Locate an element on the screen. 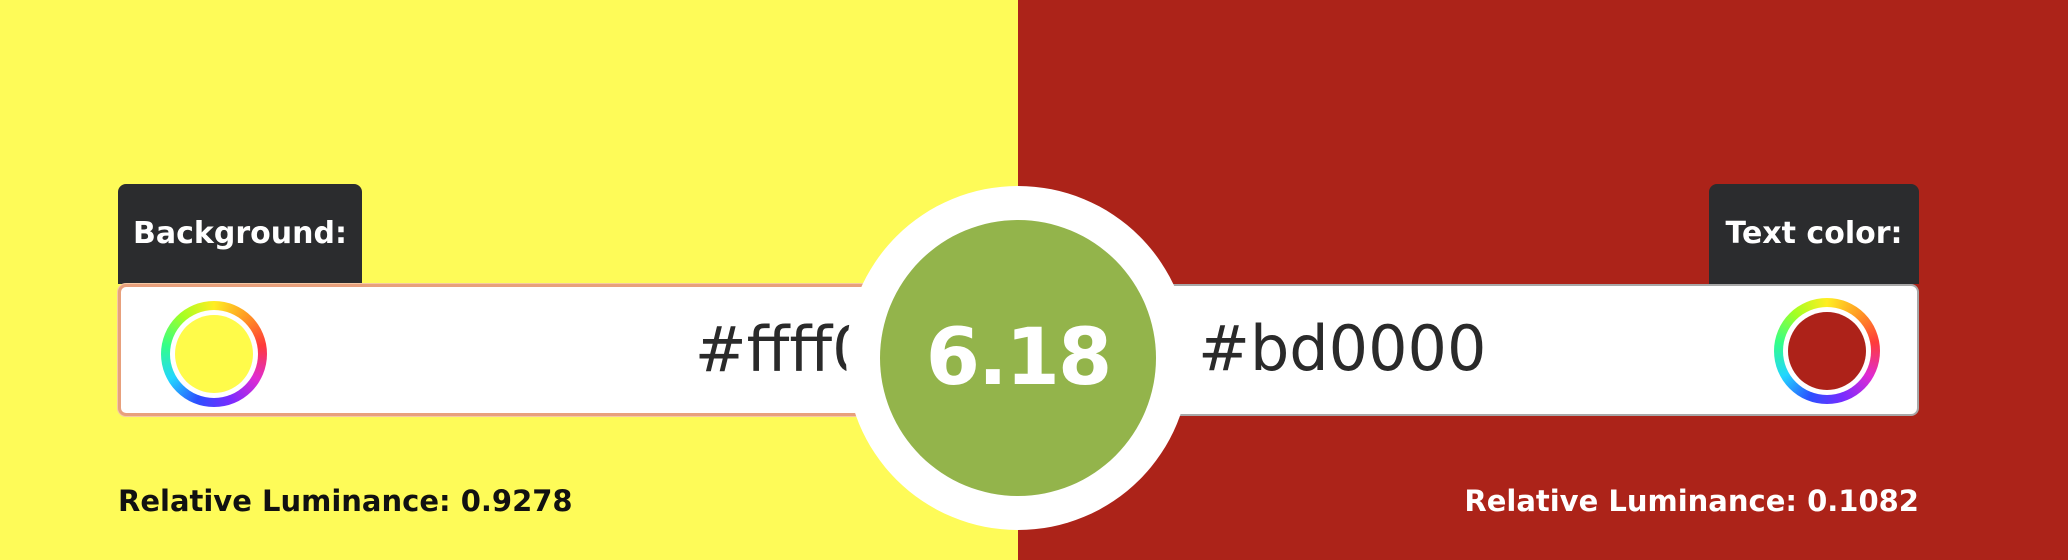  contrast-ratio-value: 6.18 is located at coordinates (1018, 358).